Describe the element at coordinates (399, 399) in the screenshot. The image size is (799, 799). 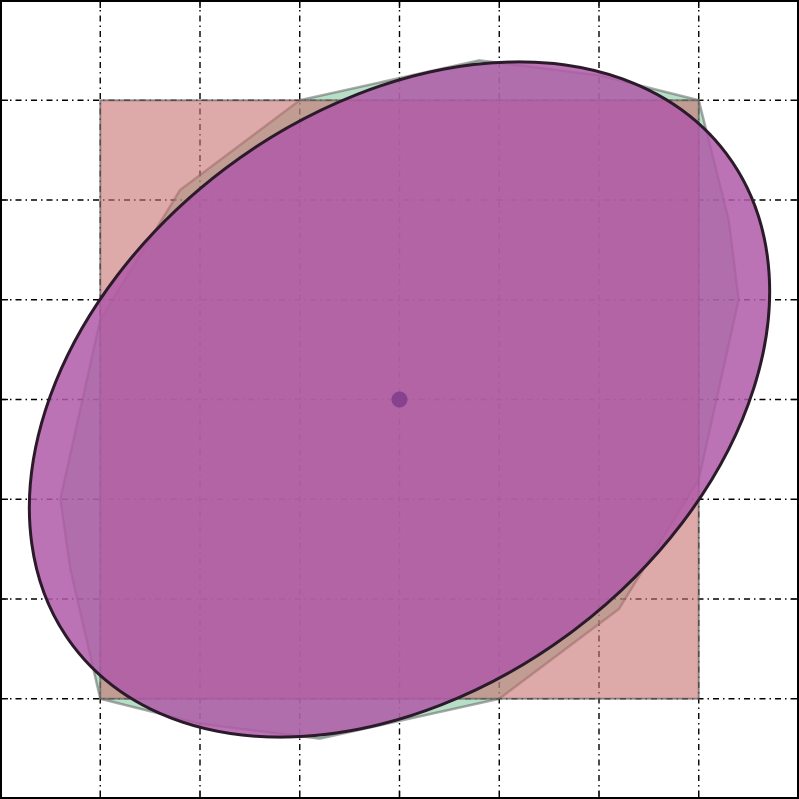
I see `center-point` at that location.